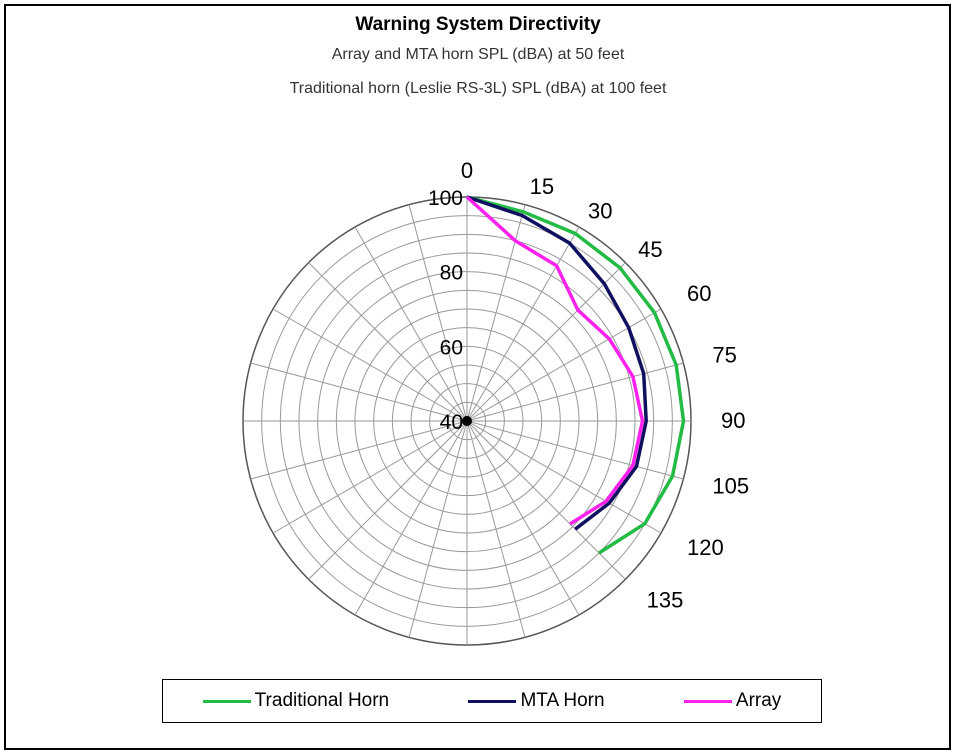 The width and height of the screenshot is (956, 755). I want to click on legend: Traditional Horn MTA Horn Array, so click(492, 701).